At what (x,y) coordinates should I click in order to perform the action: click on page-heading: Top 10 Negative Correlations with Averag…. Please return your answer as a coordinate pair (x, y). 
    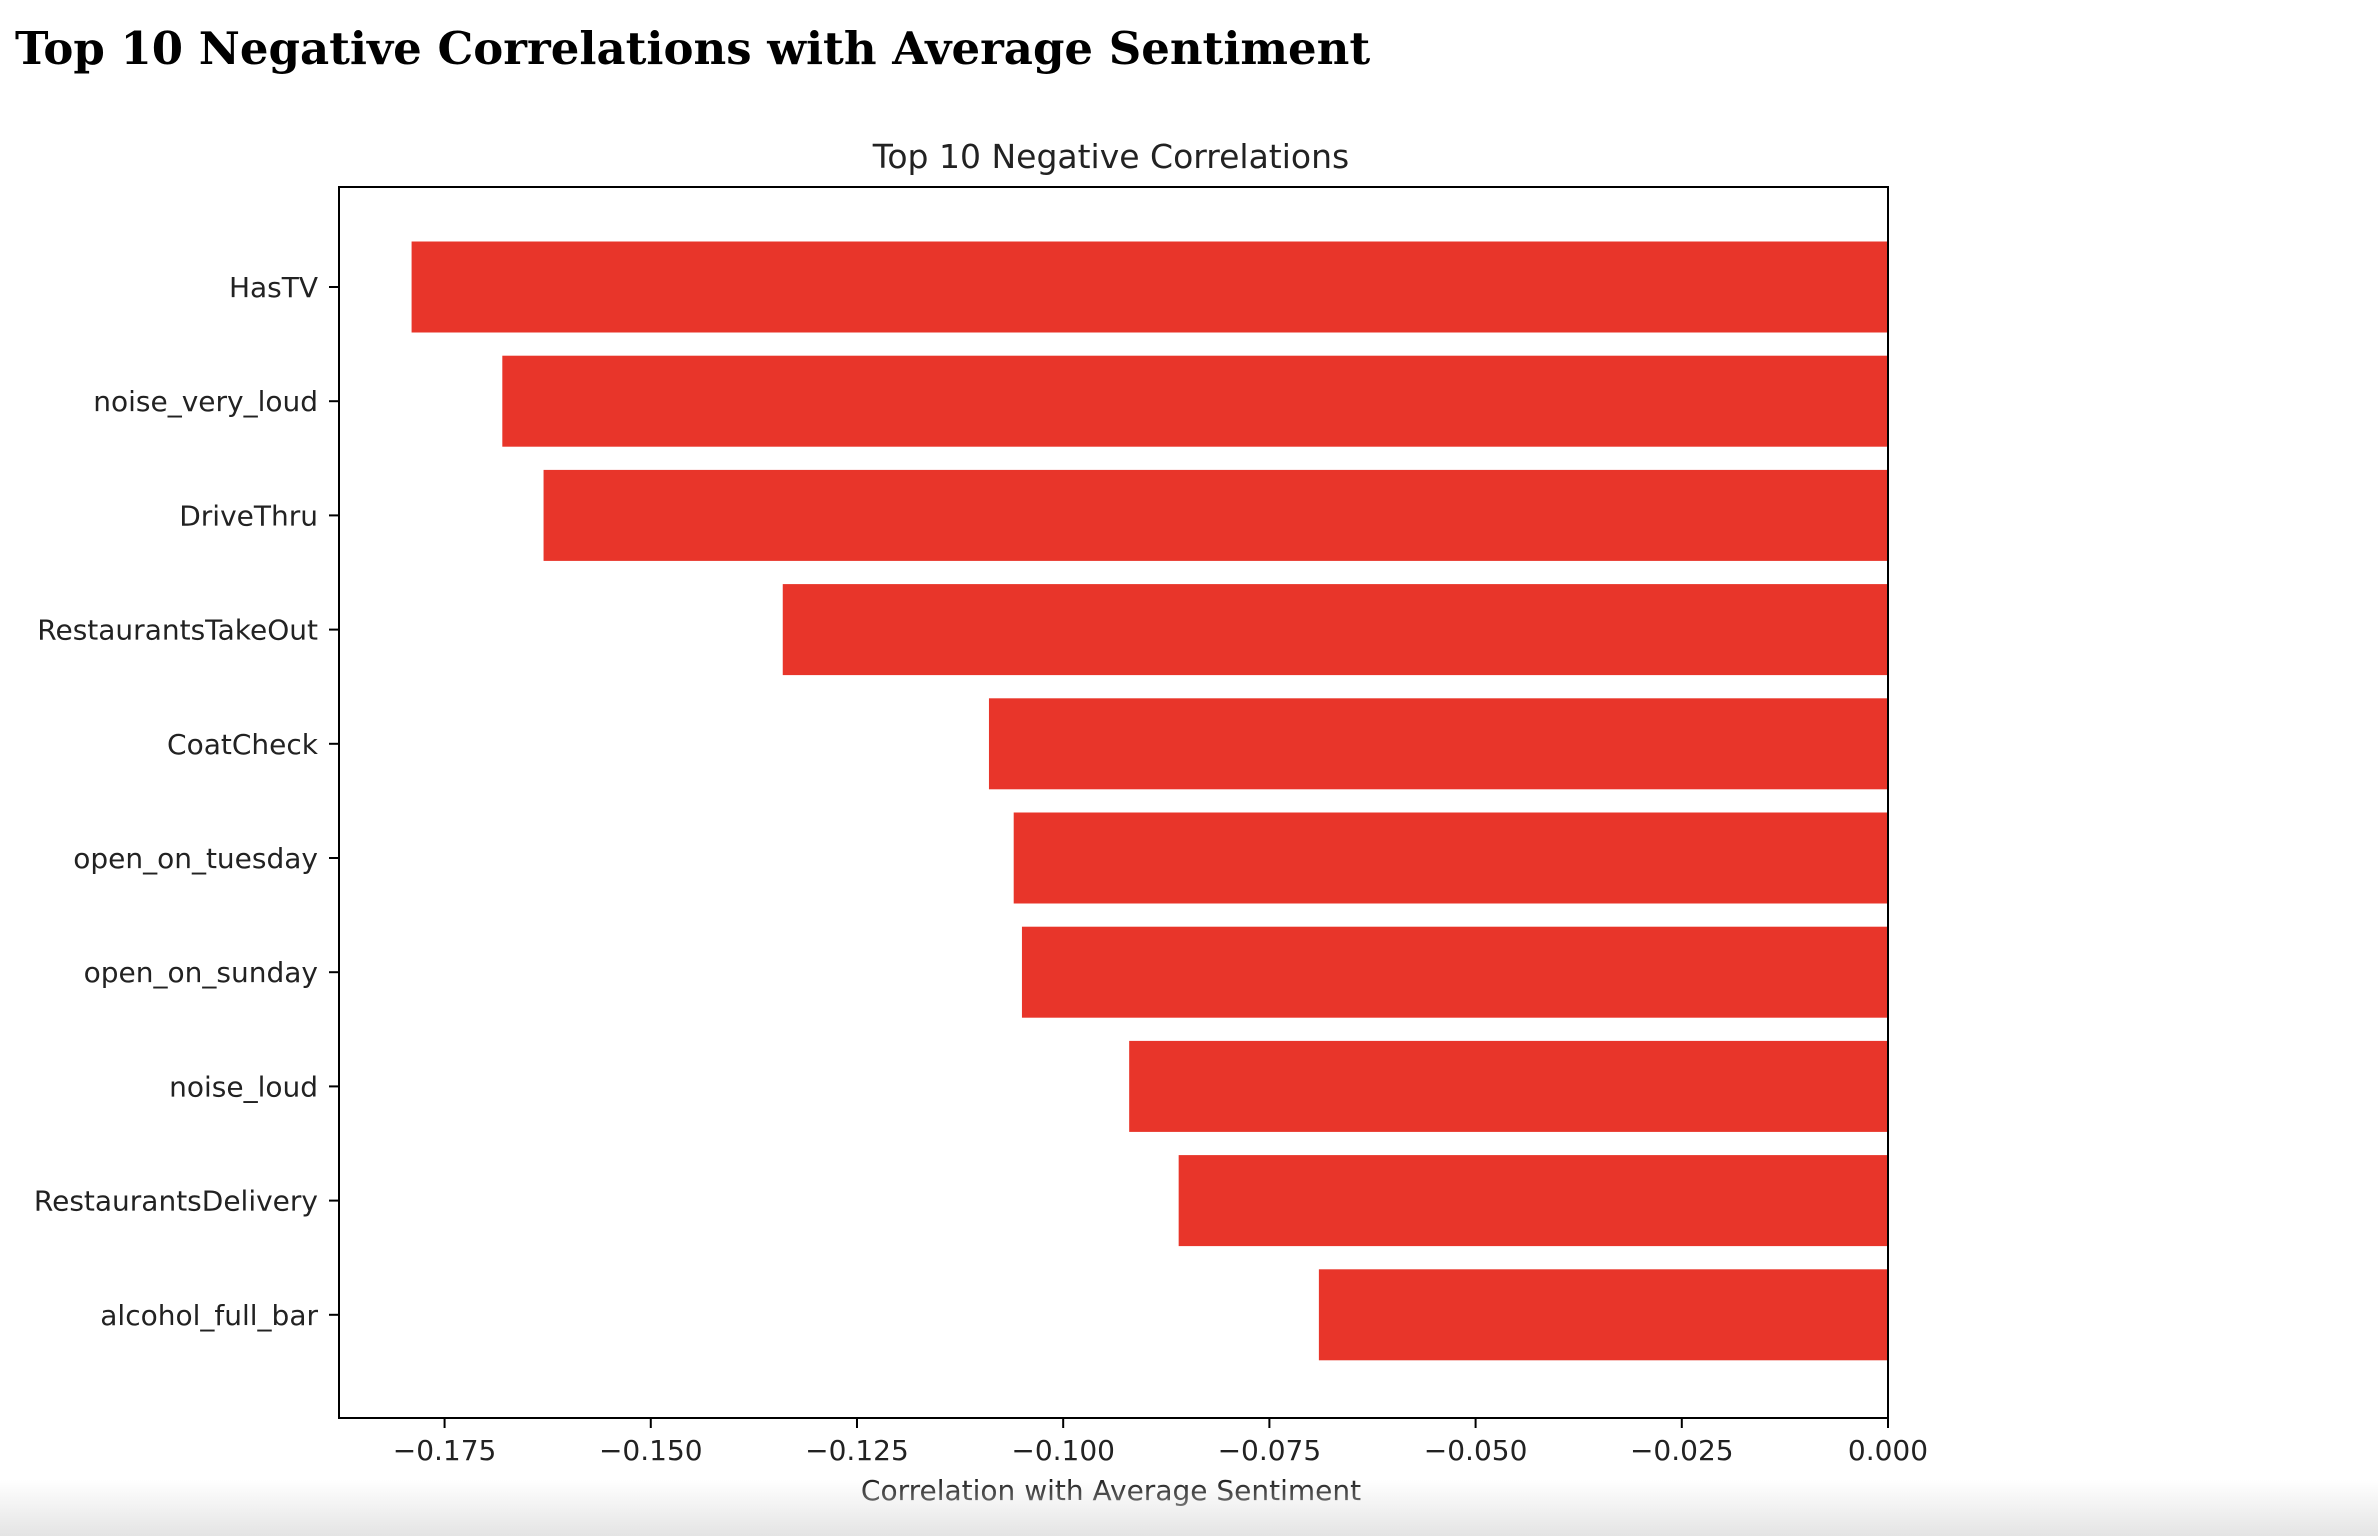
    Looking at the image, I should click on (693, 48).